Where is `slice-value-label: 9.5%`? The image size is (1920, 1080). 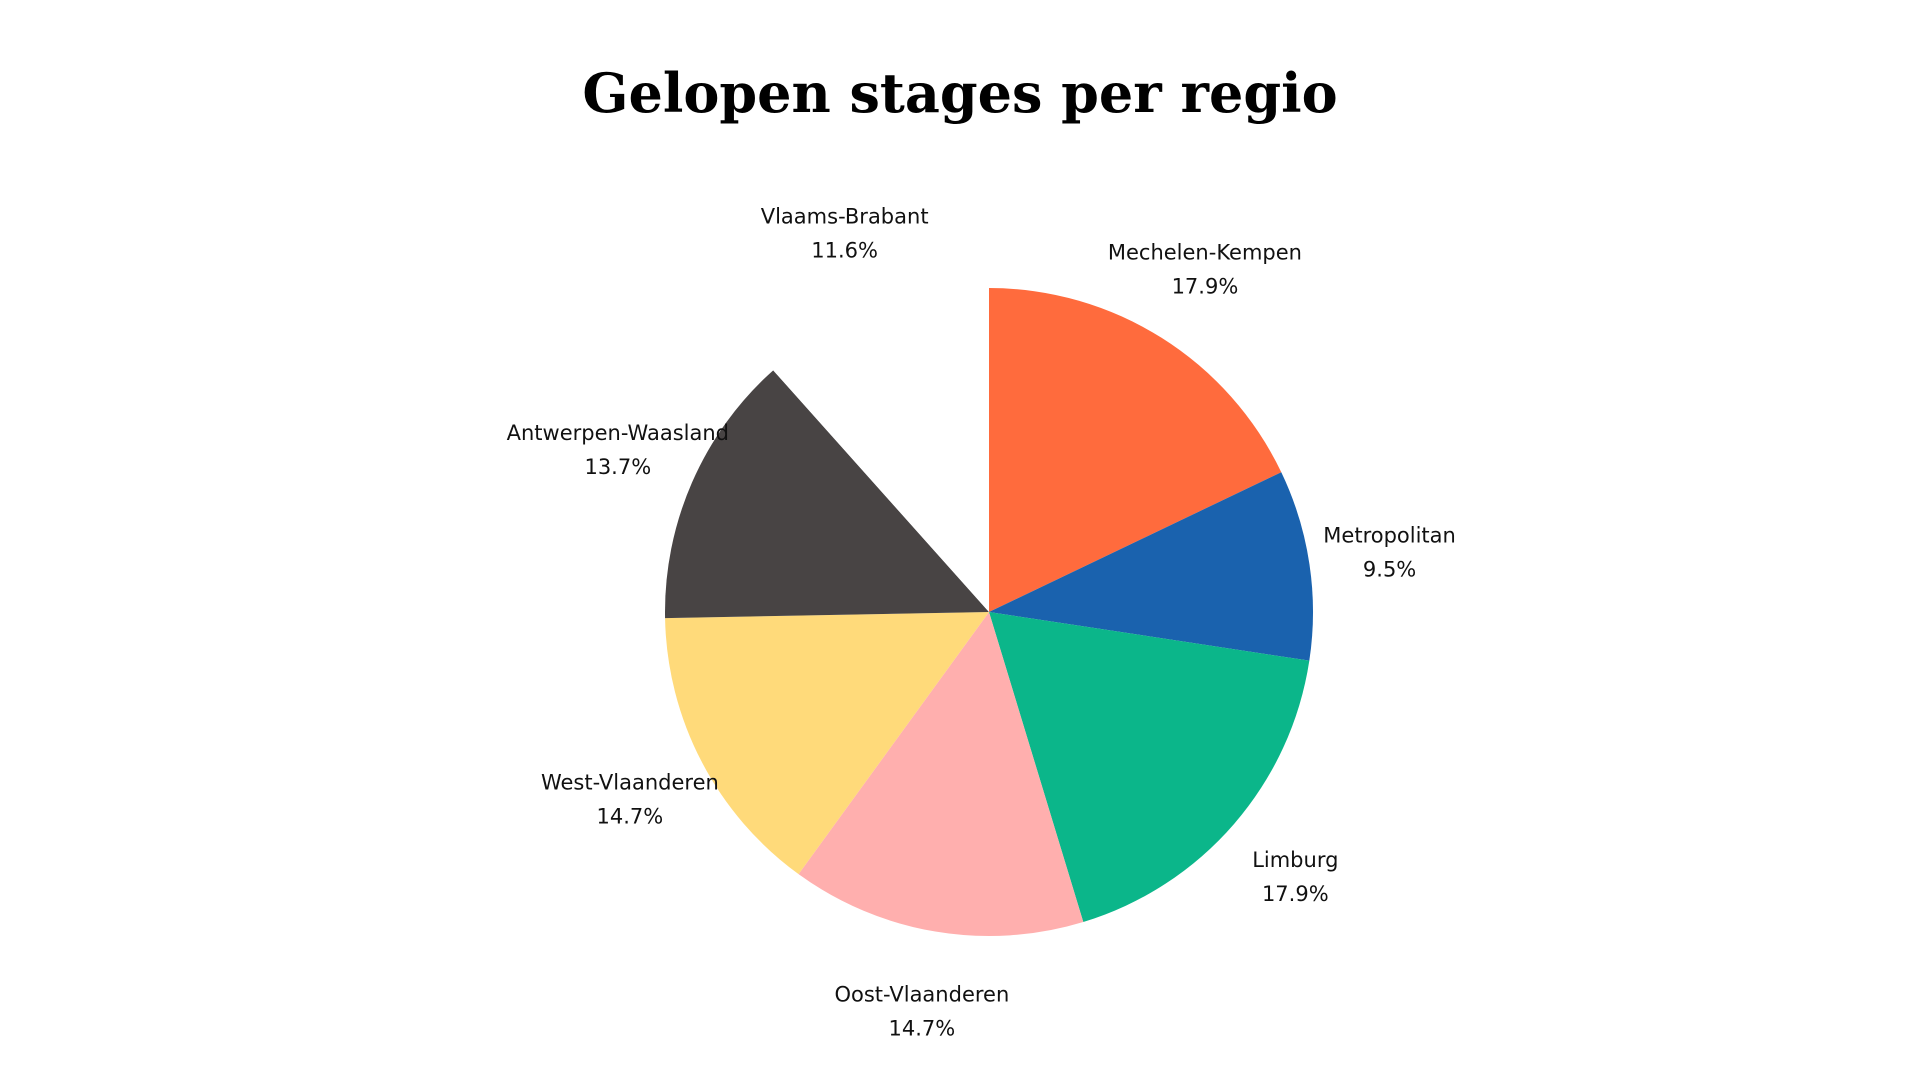 slice-value-label: 9.5% is located at coordinates (1389, 569).